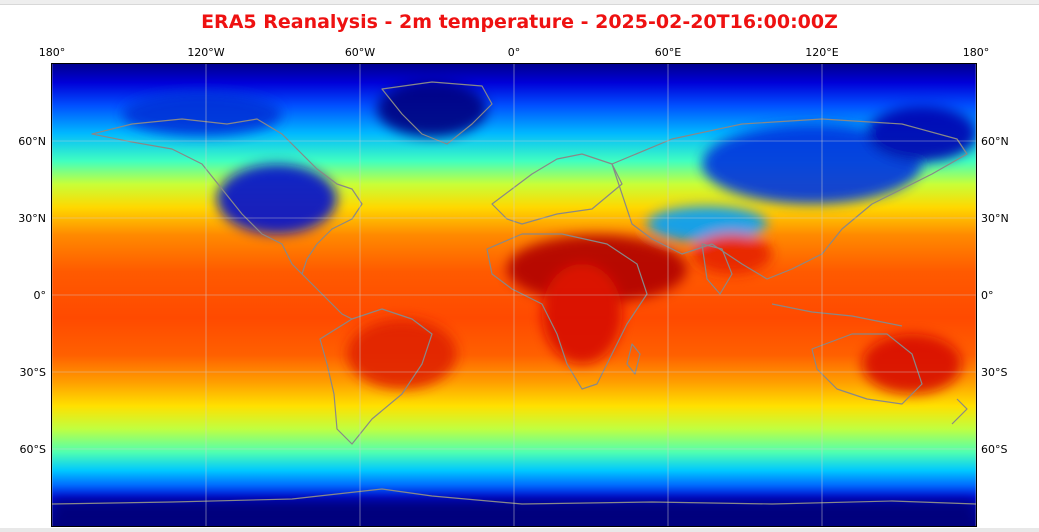  Describe the element at coordinates (206, 52) in the screenshot. I see `lon-tick-label: 120°W` at that location.